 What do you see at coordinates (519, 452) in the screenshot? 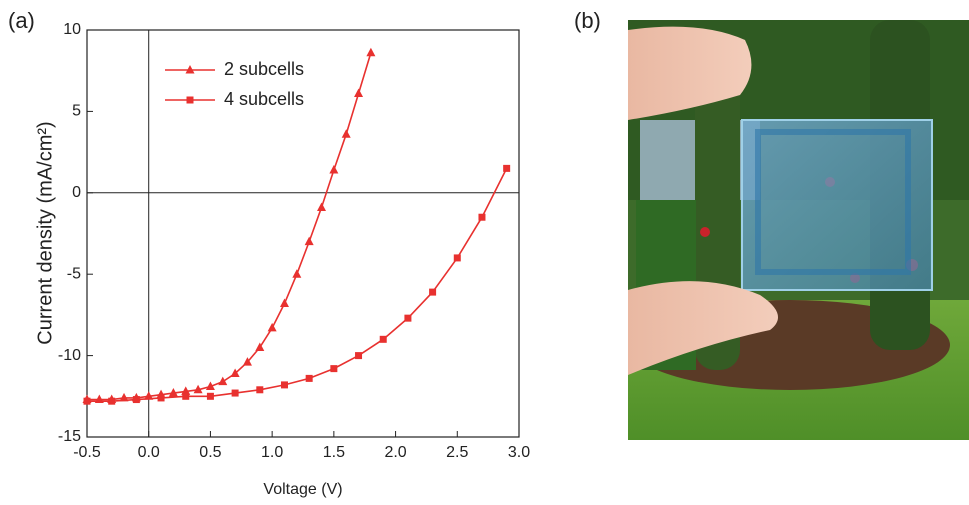
I see `x-tick-label: 3.0` at bounding box center [519, 452].